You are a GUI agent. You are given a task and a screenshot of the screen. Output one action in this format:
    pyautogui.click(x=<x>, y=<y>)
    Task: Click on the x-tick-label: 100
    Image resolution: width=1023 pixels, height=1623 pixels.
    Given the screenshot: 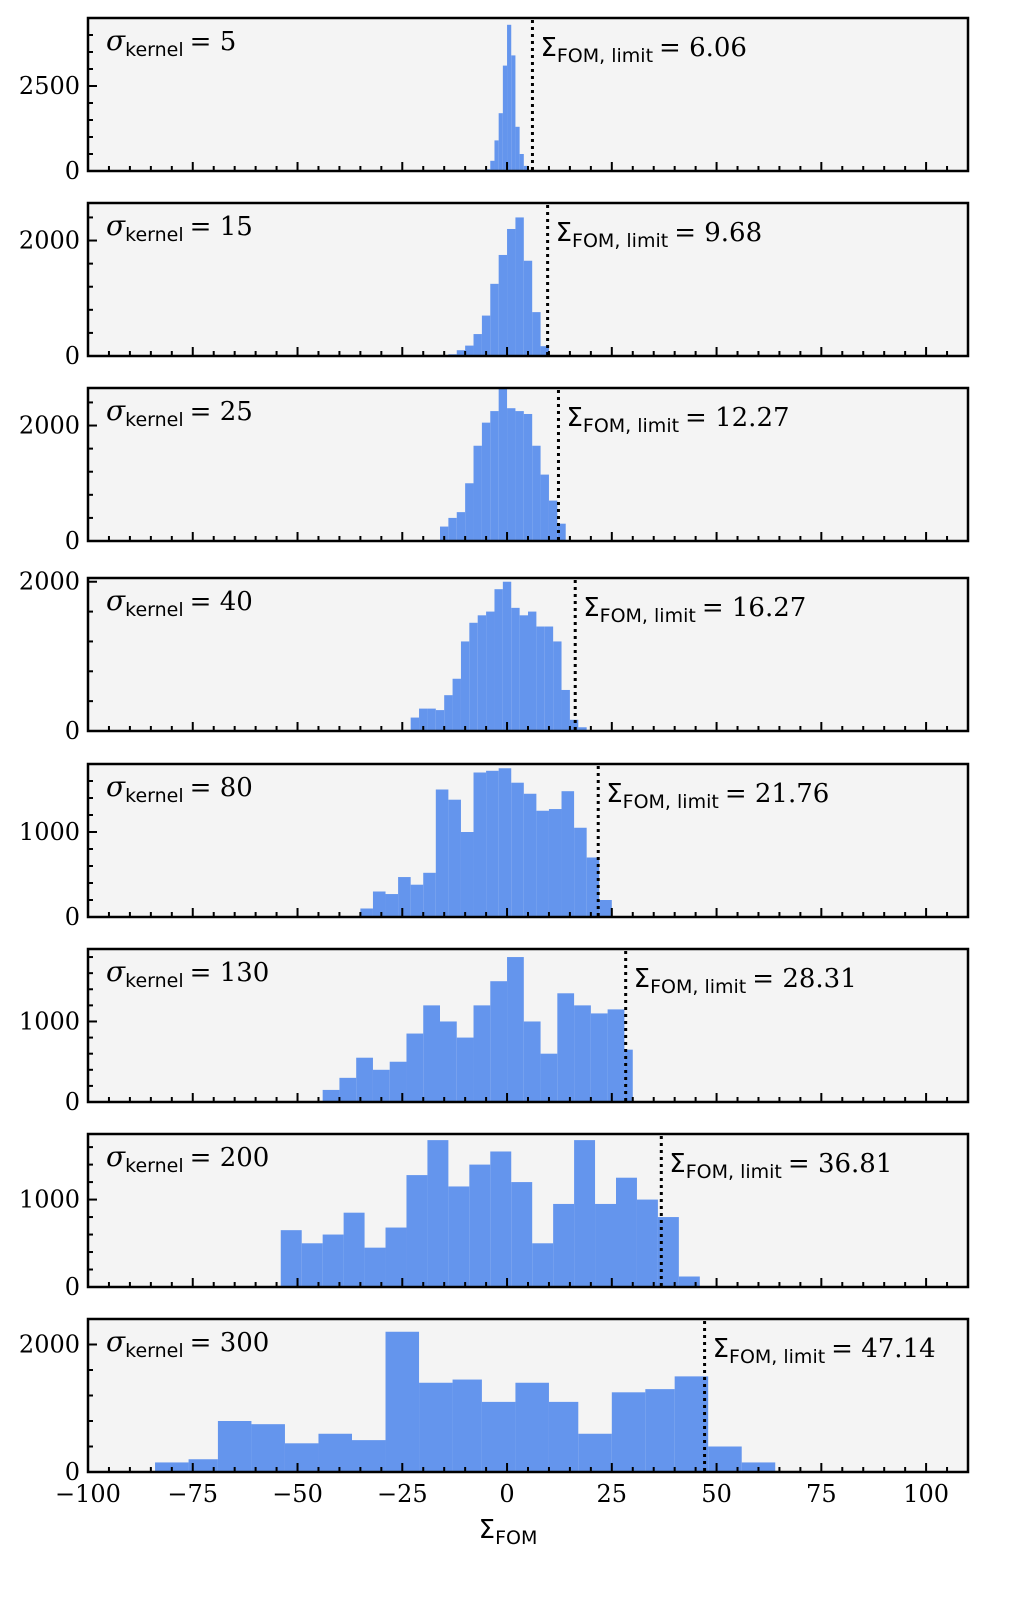 What is the action you would take?
    pyautogui.click(x=926, y=1494)
    